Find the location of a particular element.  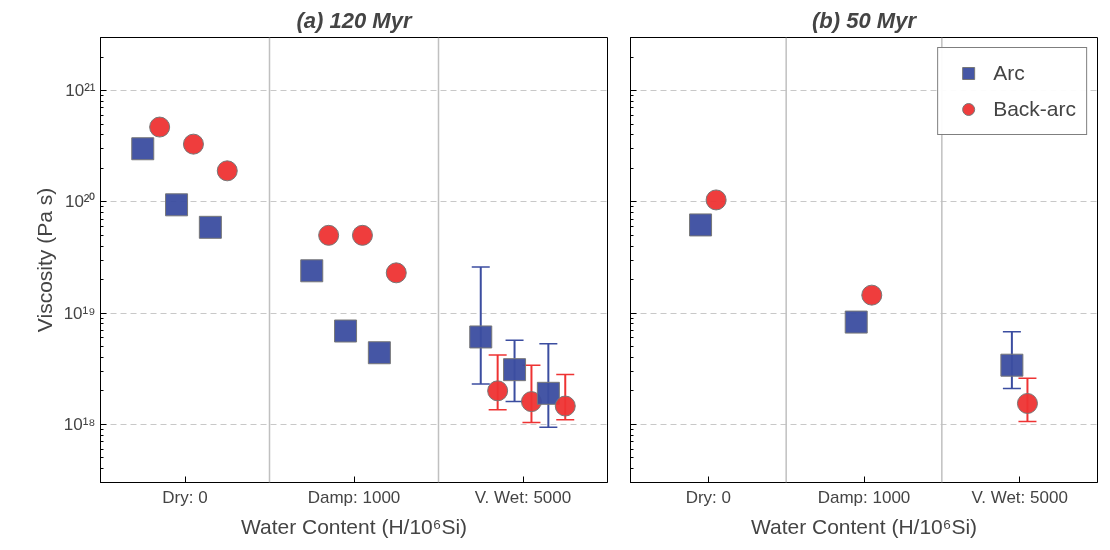

y-tick-label: 10²¹ is located at coordinates (80, 91).